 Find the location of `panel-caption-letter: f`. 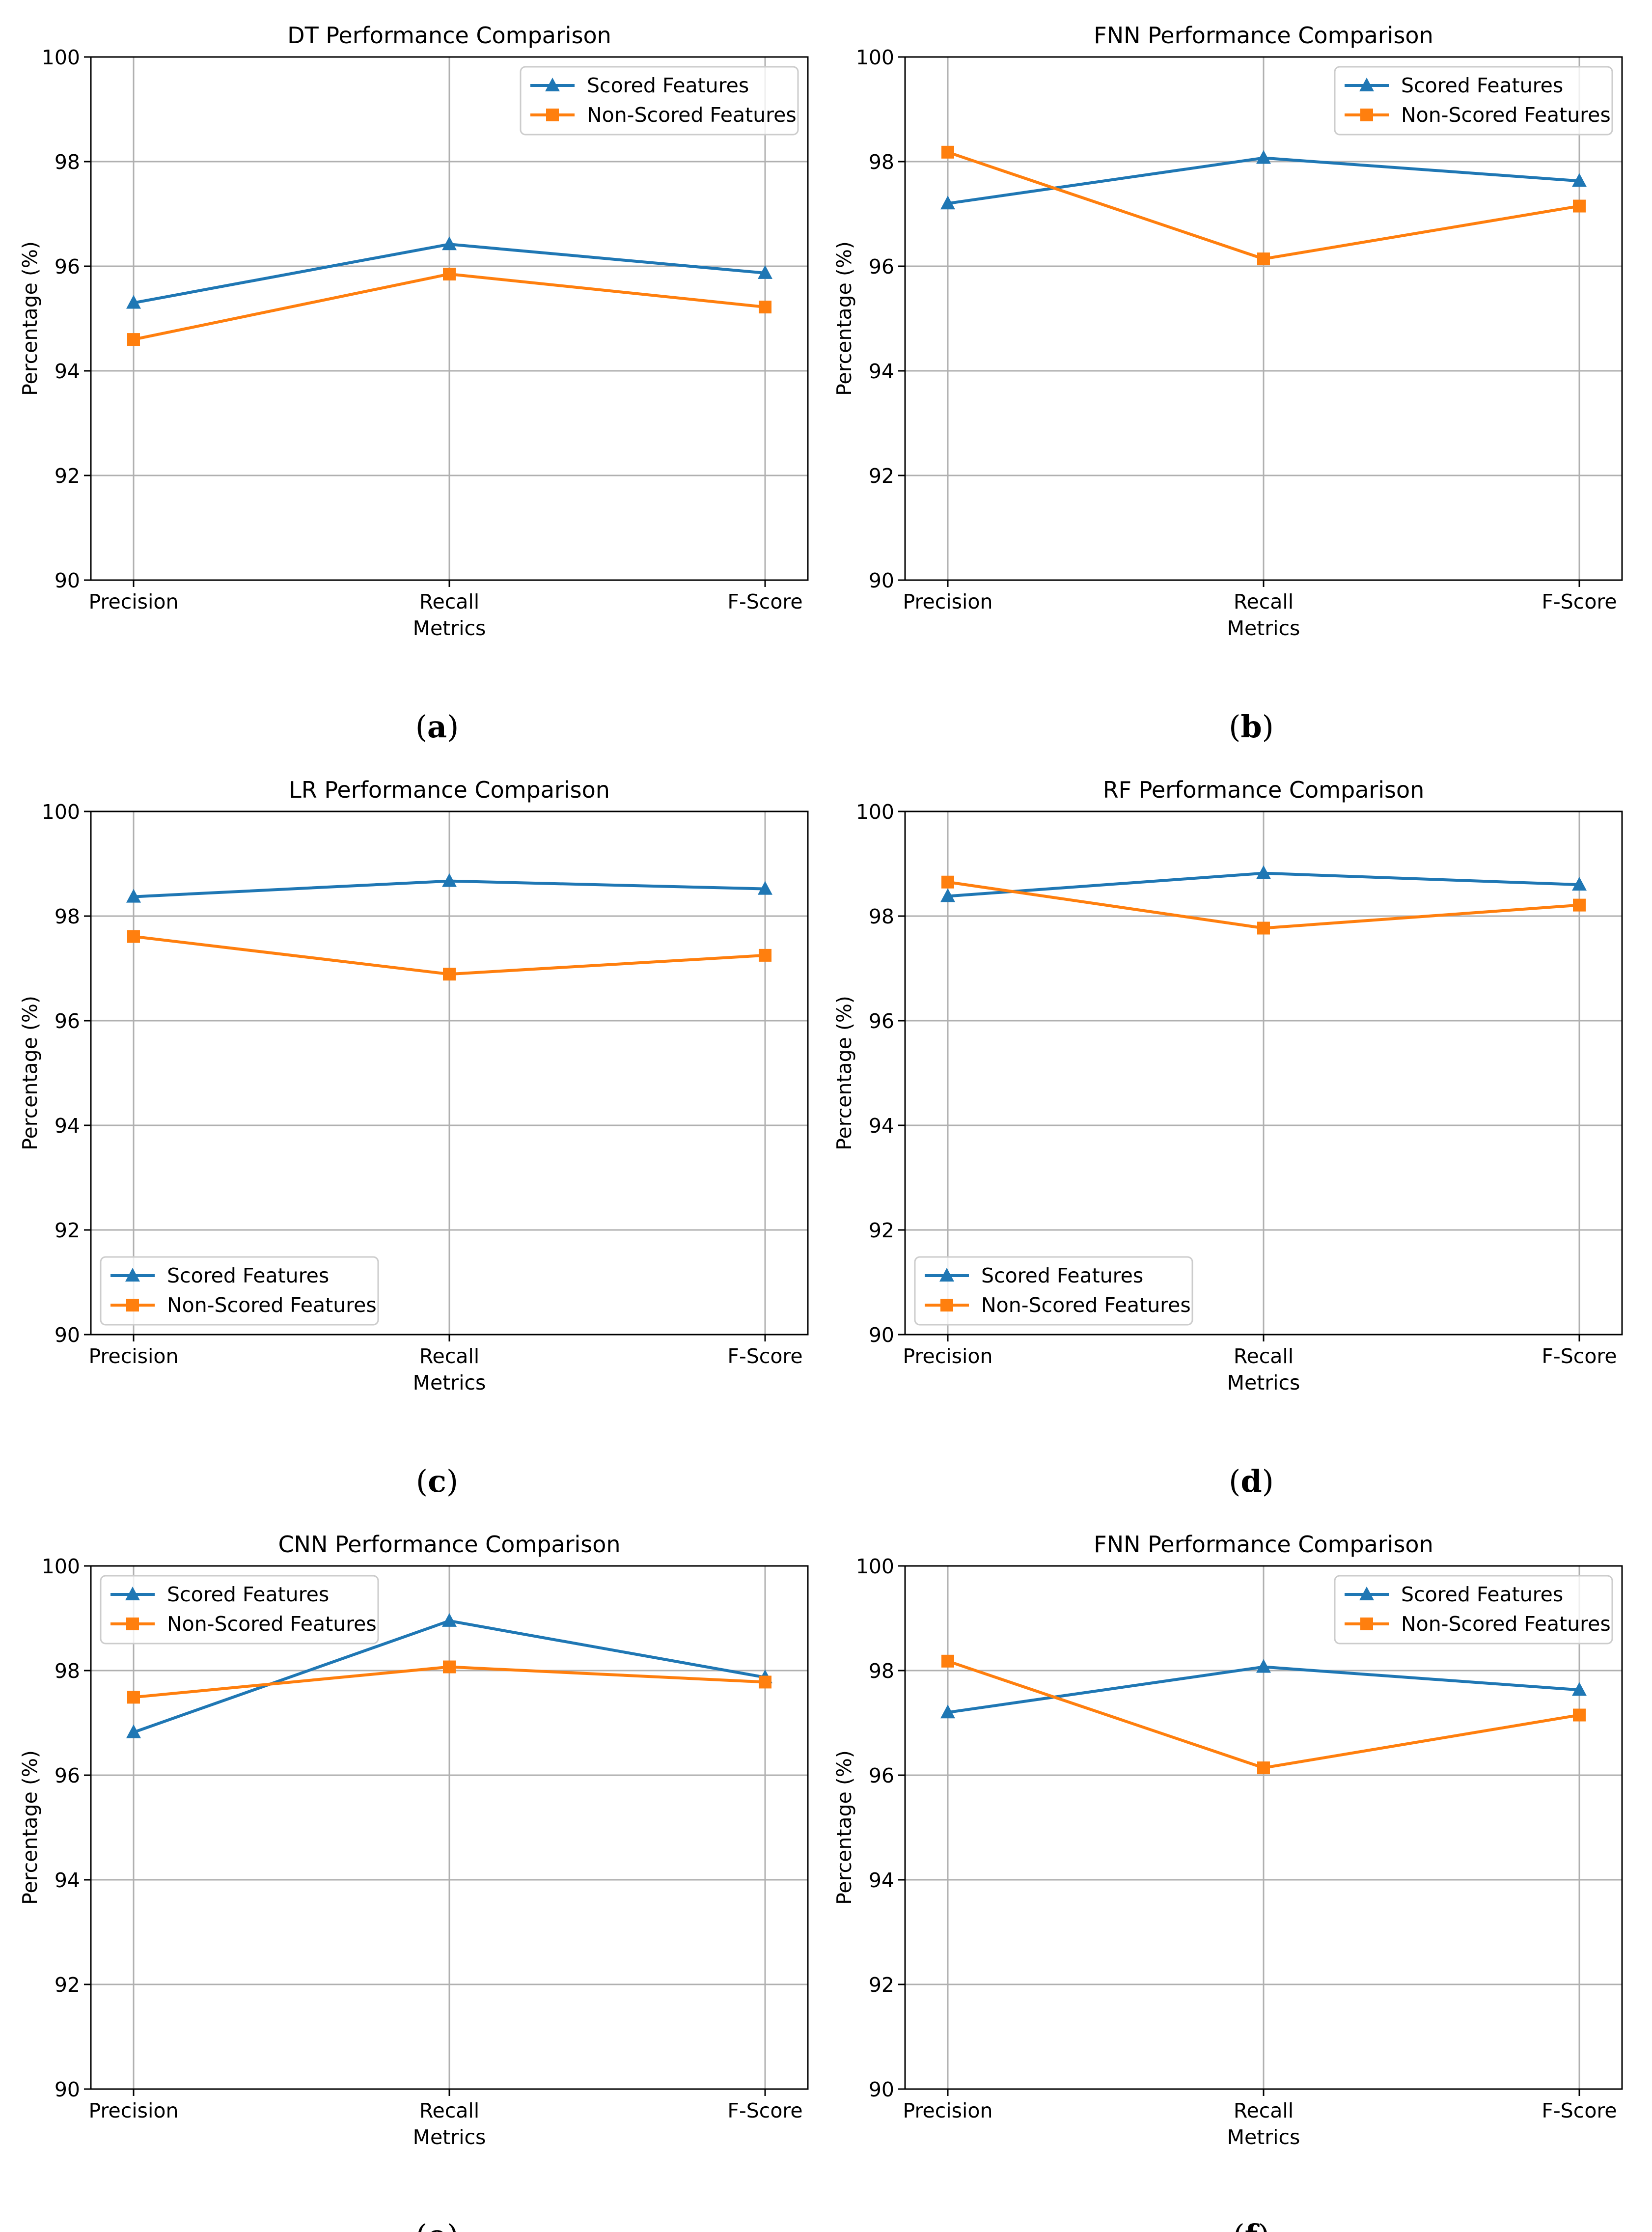

panel-caption-letter: f is located at coordinates (1252, 2225).